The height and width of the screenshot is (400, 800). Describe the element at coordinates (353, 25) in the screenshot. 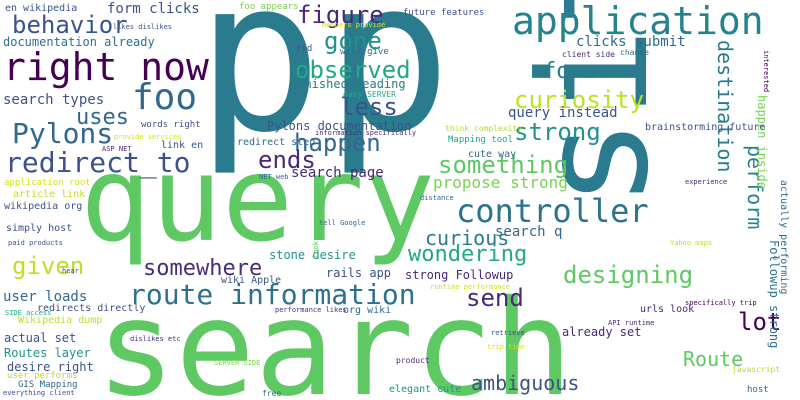

I see `word: members provide` at that location.